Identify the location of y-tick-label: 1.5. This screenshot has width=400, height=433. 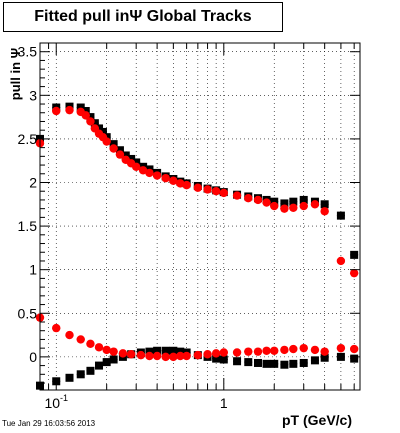
(28, 226).